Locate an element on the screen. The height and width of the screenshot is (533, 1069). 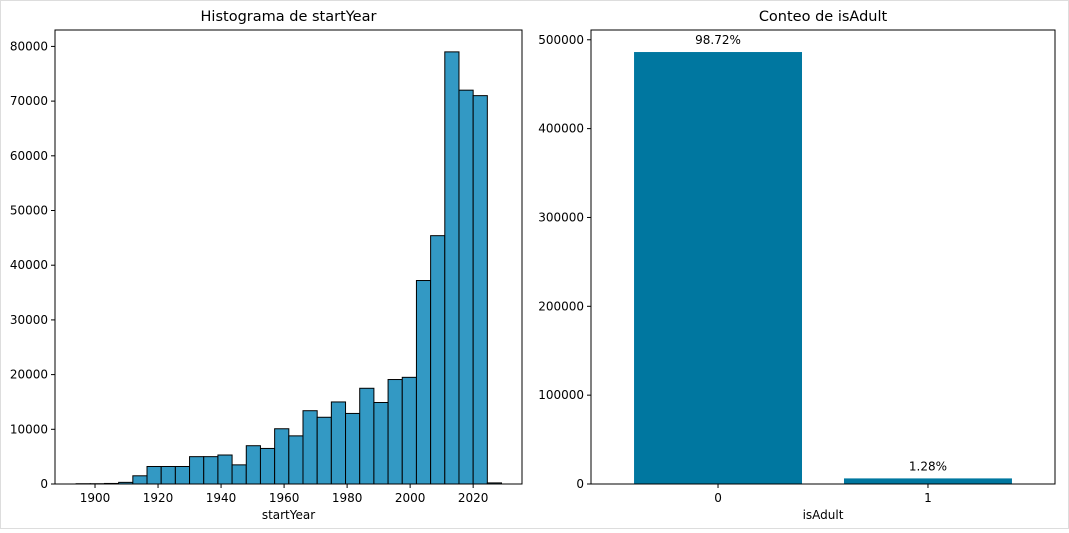
y-tick-label: 40000 is located at coordinates (29, 265).